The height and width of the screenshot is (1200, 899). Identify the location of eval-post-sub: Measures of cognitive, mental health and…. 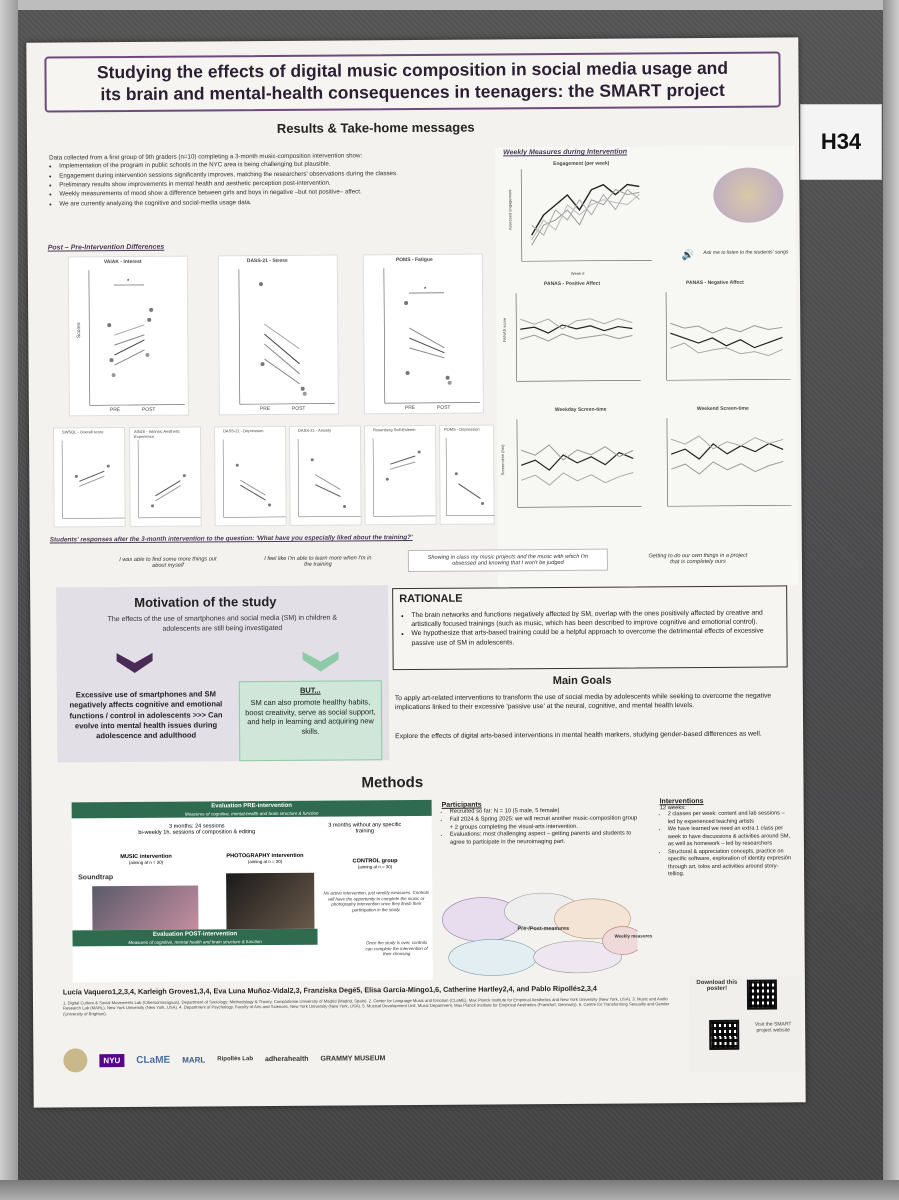
(195, 942).